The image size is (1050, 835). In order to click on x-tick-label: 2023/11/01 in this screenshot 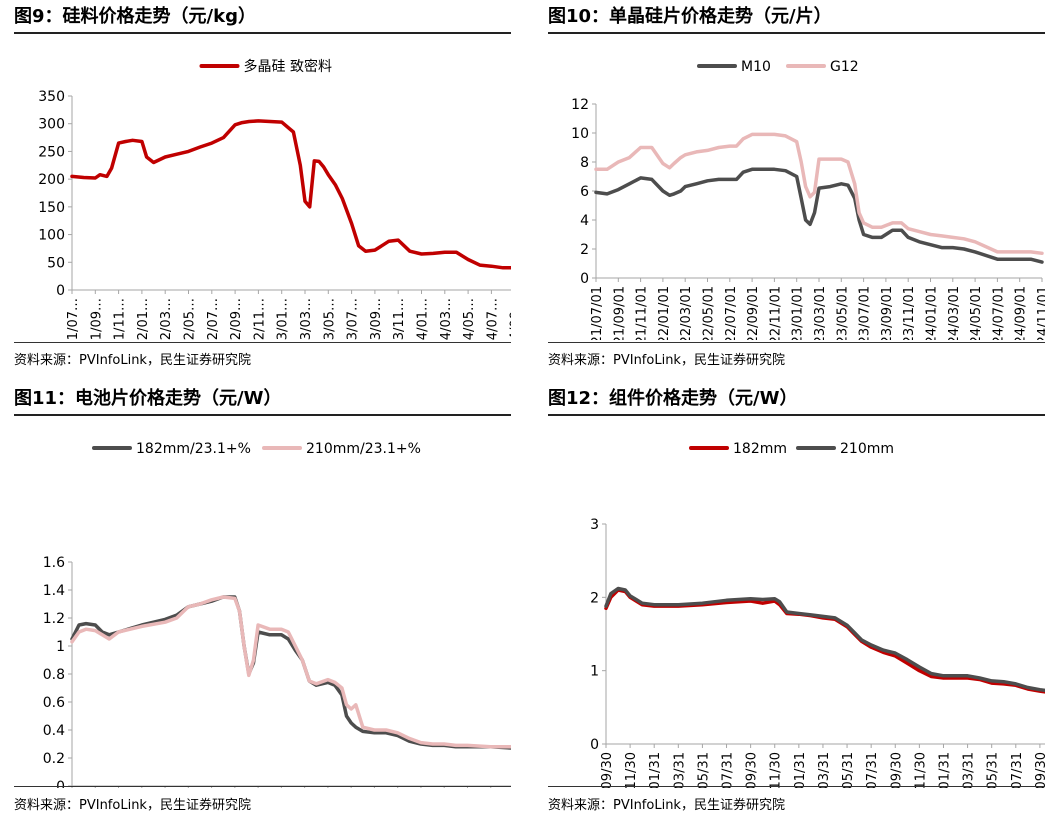, I will do `click(909, 313)`.